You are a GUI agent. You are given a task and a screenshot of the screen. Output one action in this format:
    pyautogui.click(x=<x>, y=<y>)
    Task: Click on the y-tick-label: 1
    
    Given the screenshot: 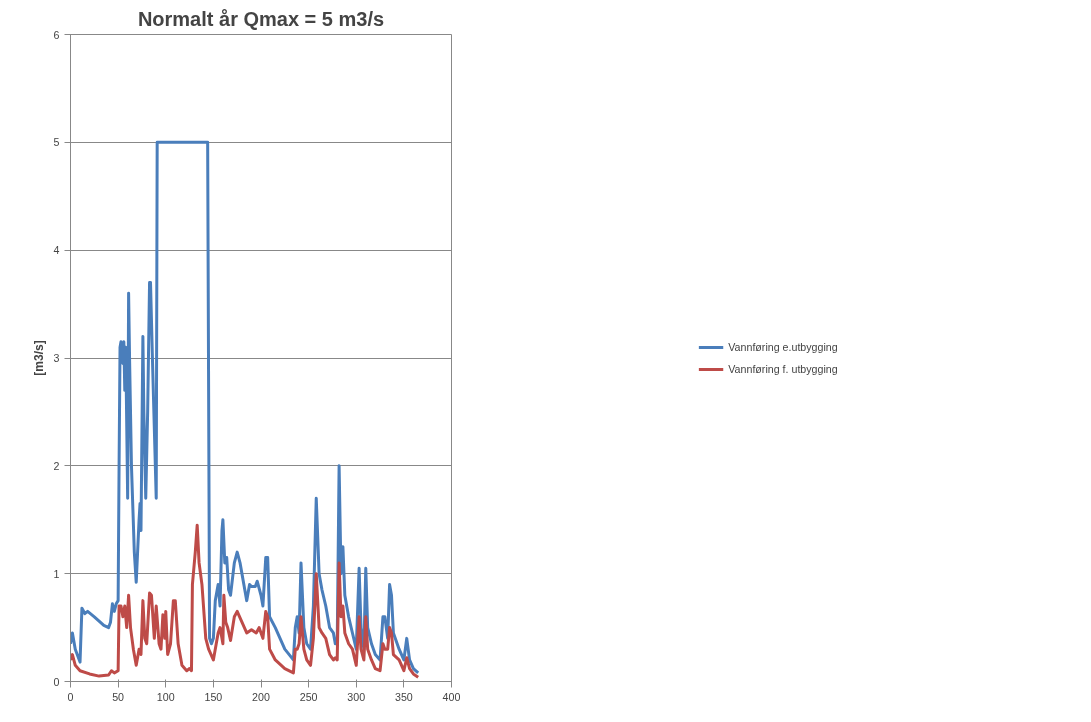 What is the action you would take?
    pyautogui.click(x=56, y=573)
    